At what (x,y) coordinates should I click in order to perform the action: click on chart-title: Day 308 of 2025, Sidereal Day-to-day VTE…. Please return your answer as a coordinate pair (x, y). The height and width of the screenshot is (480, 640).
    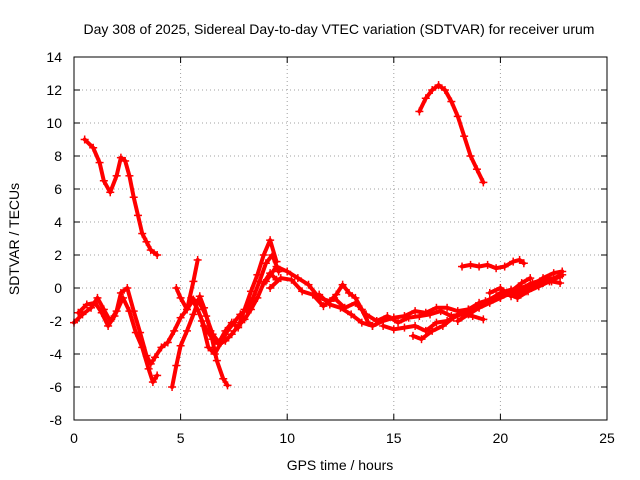
    Looking at the image, I should click on (339, 29).